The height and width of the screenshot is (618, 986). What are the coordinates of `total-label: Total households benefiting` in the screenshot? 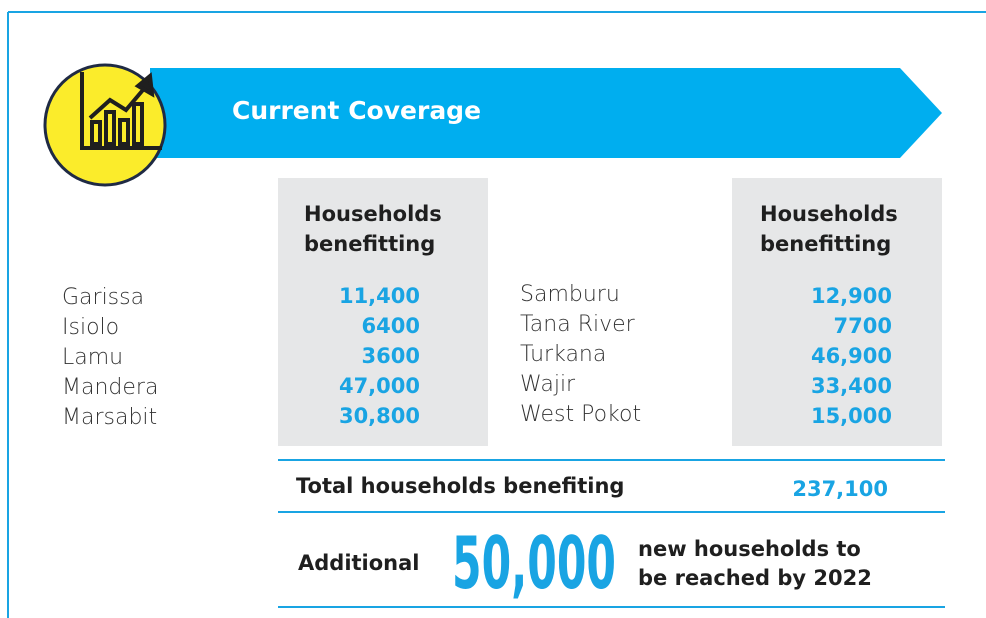 It's located at (460, 486).